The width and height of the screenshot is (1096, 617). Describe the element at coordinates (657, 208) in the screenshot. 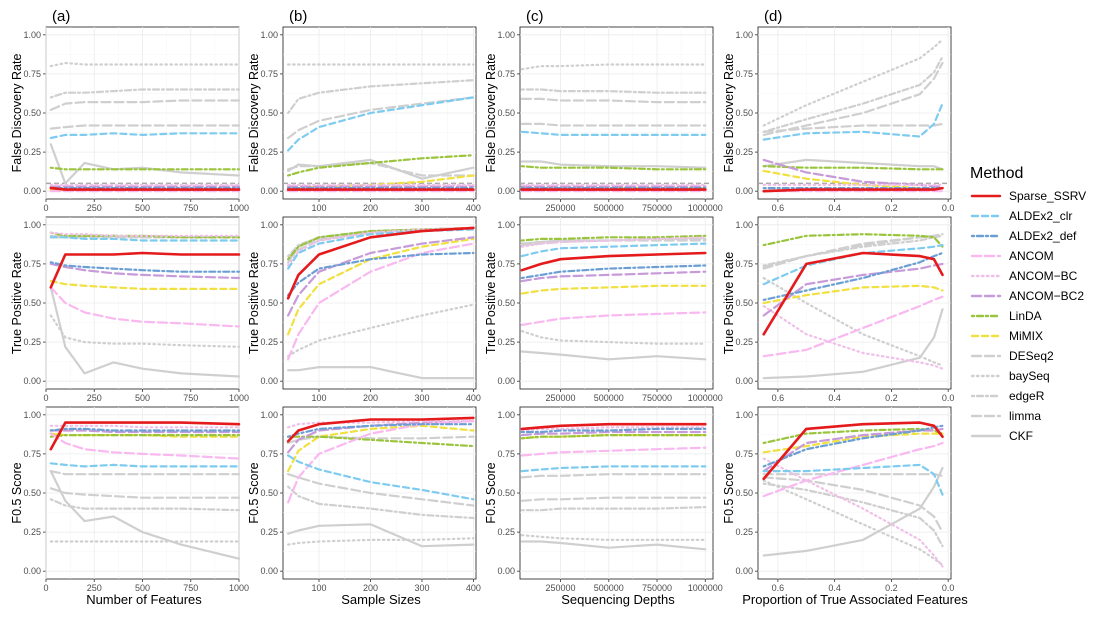

I see `x-tick-label: 750000` at that location.